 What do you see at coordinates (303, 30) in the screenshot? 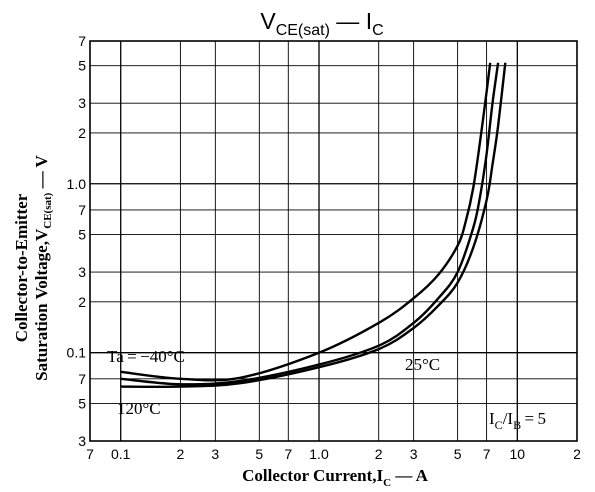
I see `chart-title-sub: CE(sat)` at bounding box center [303, 30].